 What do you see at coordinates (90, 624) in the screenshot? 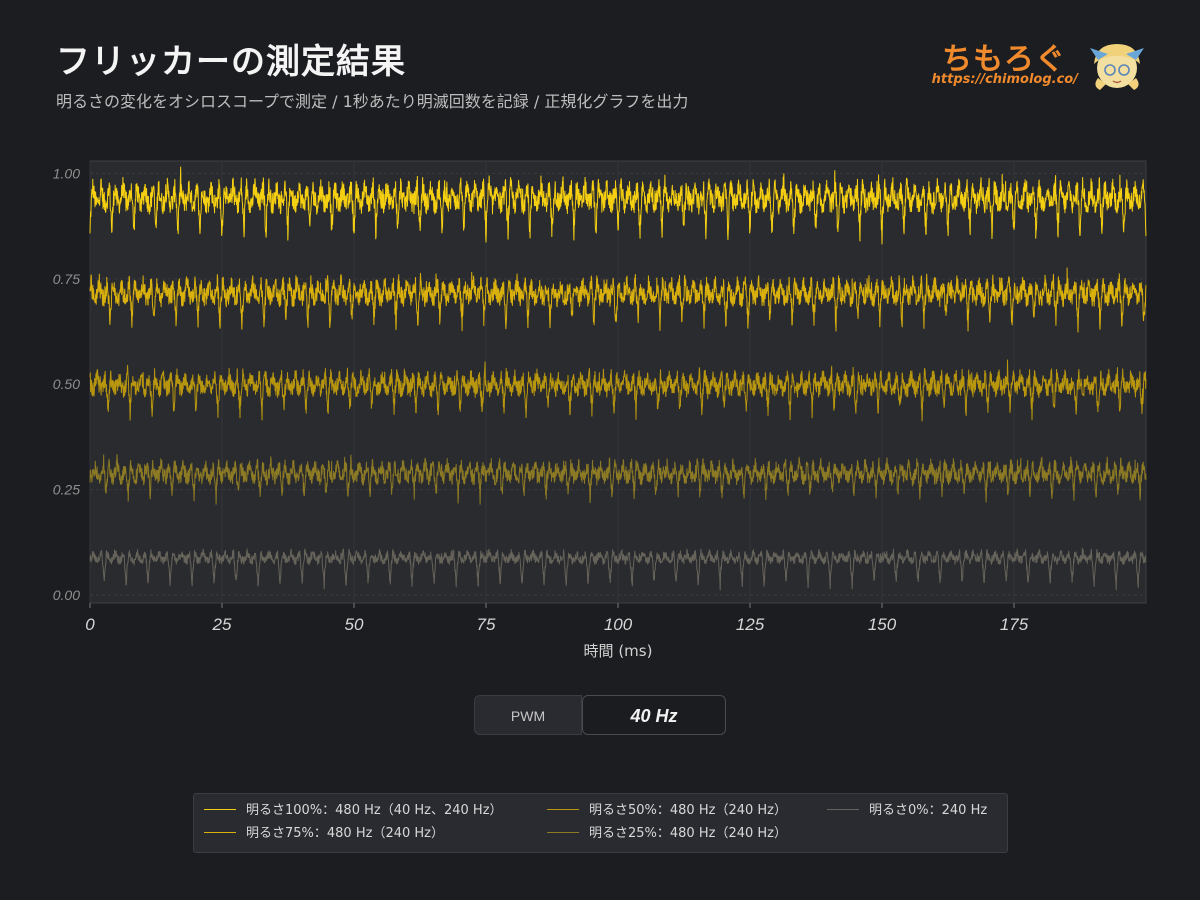
I see `x-tick-label: 0` at bounding box center [90, 624].